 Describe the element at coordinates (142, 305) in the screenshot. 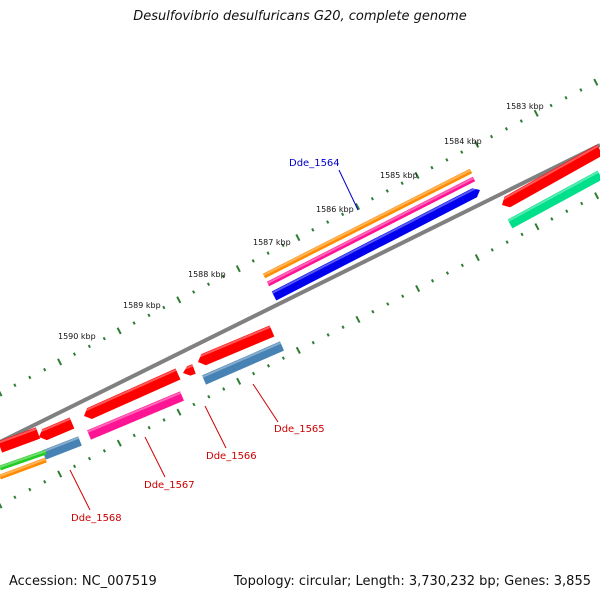

I see `tick-label: 1589 kbp` at that location.